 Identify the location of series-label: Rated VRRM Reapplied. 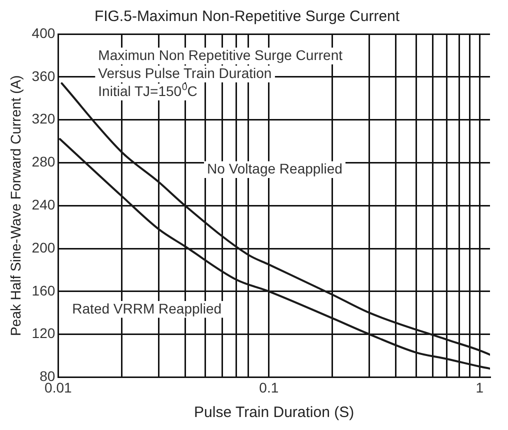
(147, 308).